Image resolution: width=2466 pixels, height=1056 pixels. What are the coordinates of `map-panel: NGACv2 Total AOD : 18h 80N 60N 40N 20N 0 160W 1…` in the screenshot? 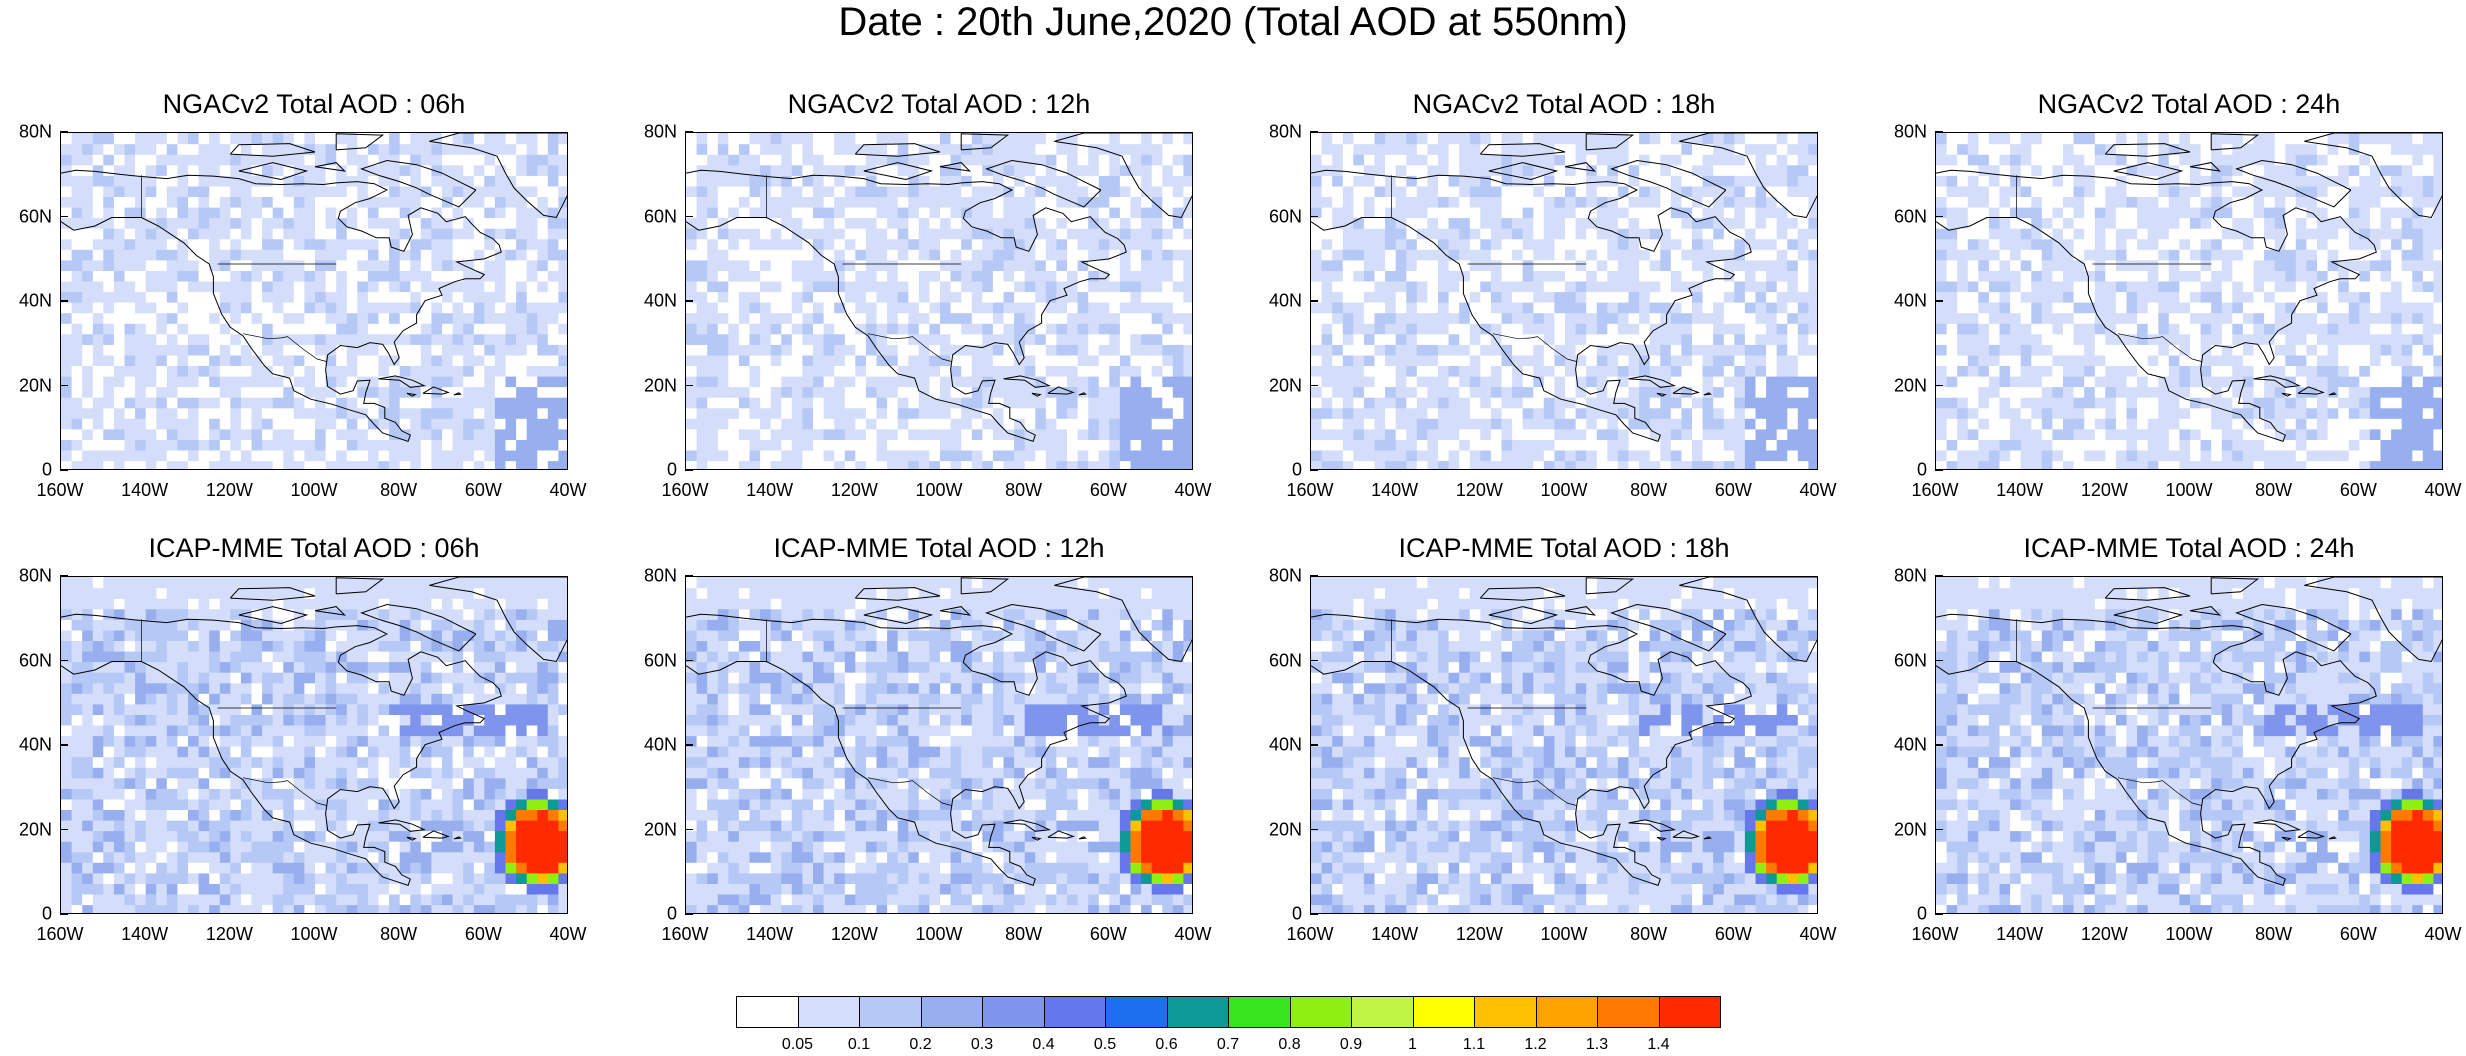 It's located at (1560, 310).